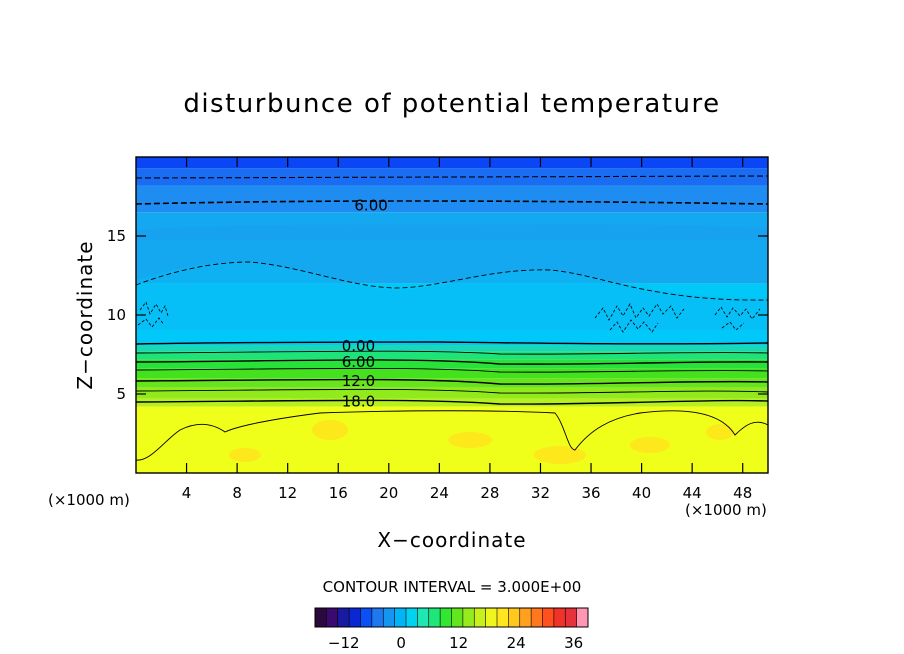 This screenshot has width=904, height=654. What do you see at coordinates (287, 493) in the screenshot?
I see `x-tick-label: 12` at bounding box center [287, 493].